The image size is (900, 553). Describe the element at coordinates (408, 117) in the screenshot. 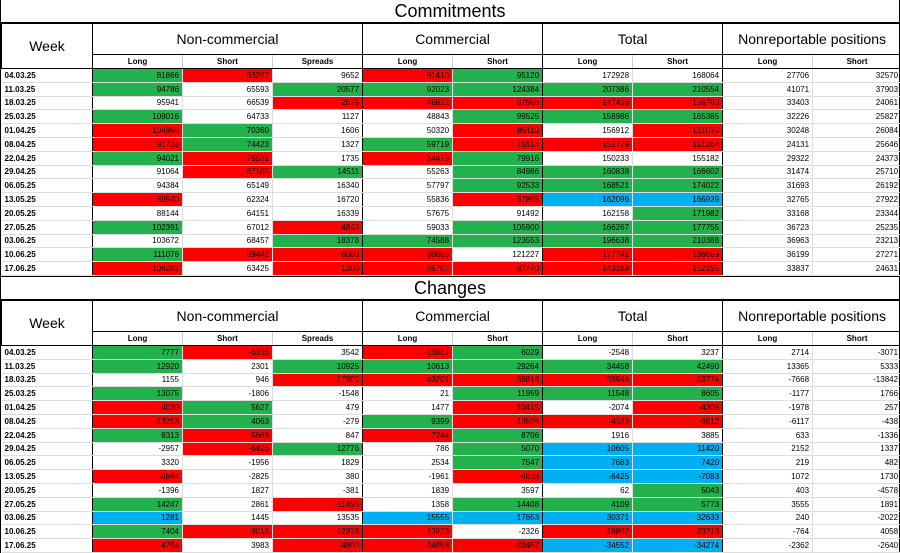

I see `value-cell: 48843` at that location.